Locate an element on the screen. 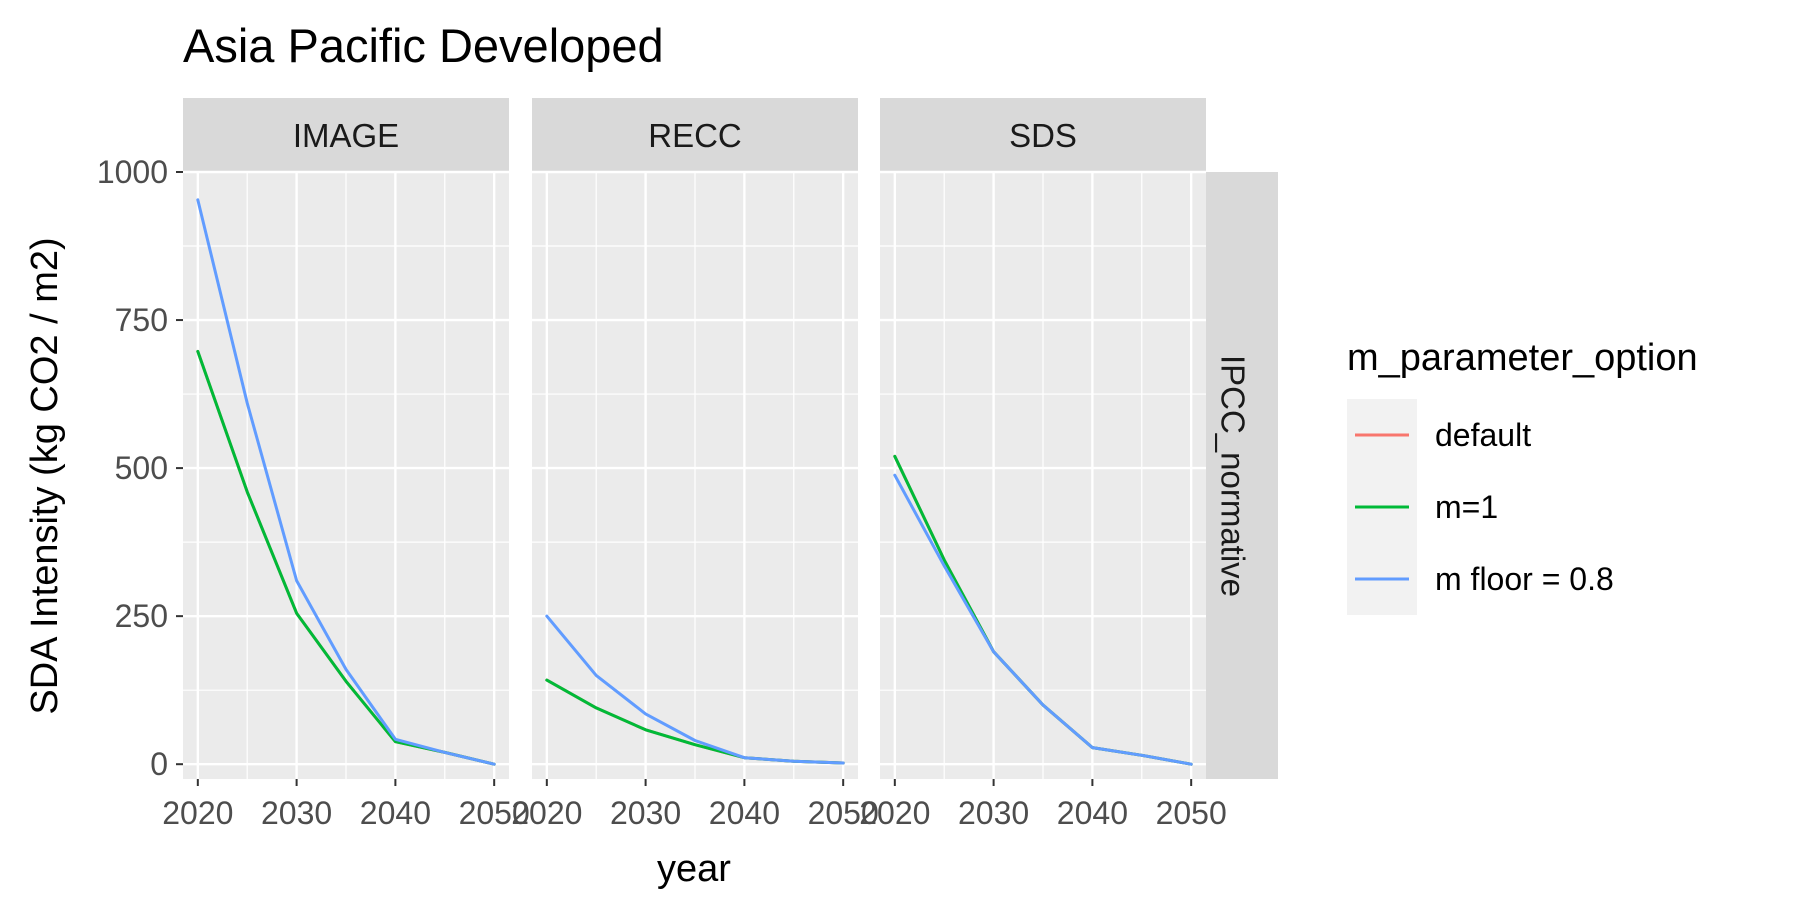 This screenshot has height=900, width=1800. legend-label: default is located at coordinates (1483, 435).